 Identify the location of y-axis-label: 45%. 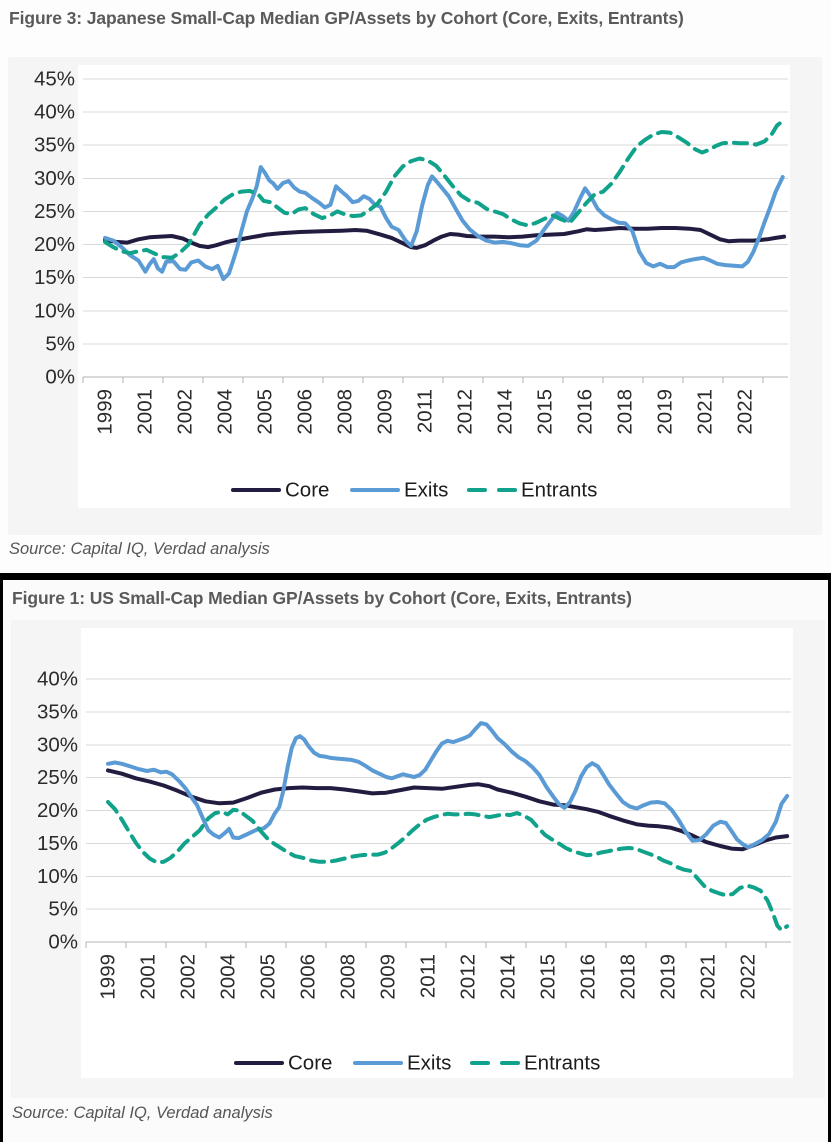
(54, 79).